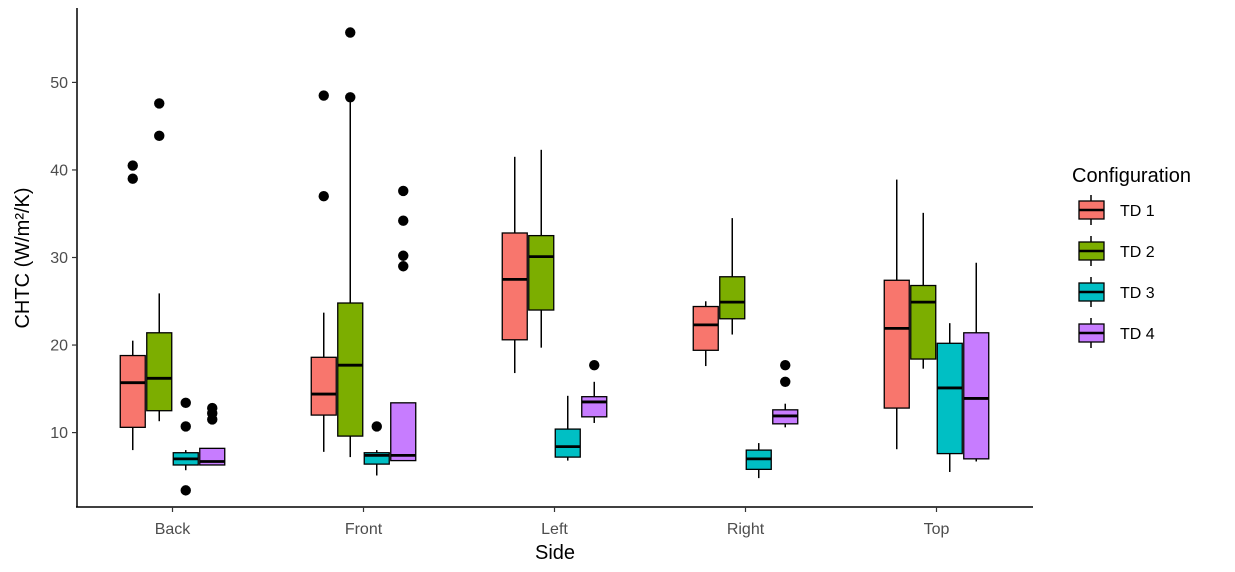 This screenshot has width=1235, height=572. Describe the element at coordinates (159, 260) in the screenshot. I see `box-td2-back` at that location.